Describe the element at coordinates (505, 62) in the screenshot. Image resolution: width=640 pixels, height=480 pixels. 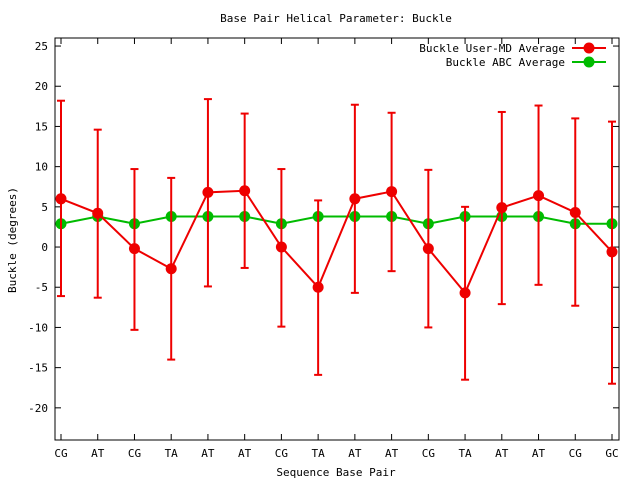
I see `legend-label: Buckle ABC Average` at that location.